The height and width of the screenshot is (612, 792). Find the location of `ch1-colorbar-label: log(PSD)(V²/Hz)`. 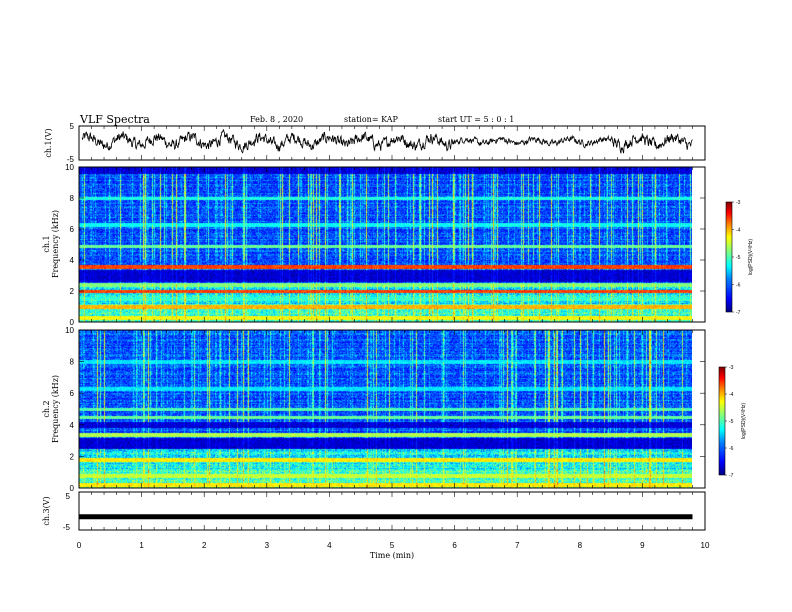

ch1-colorbar-label: log(PSD)(V²/Hz) is located at coordinates (751, 257).